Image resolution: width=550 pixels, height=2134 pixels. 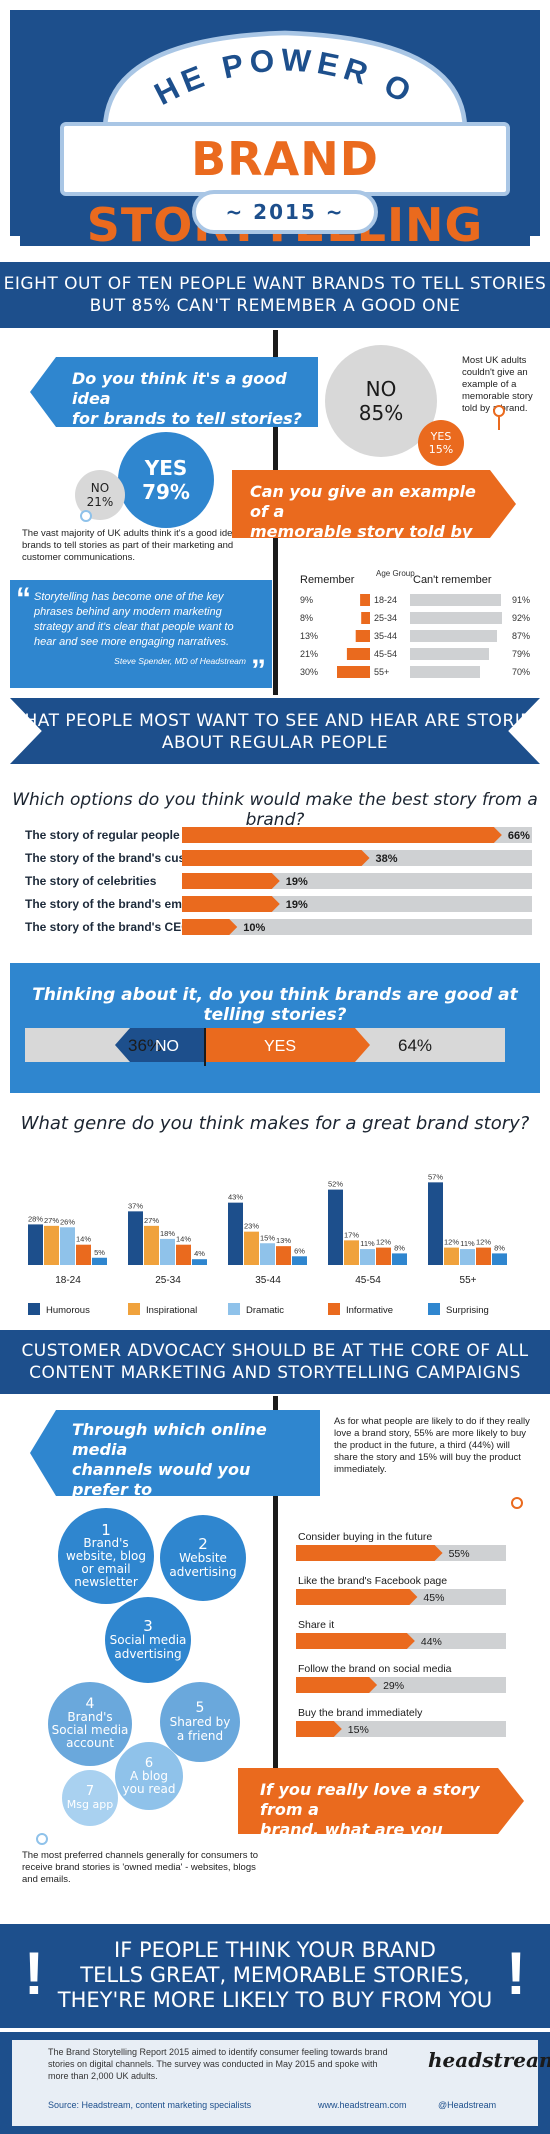 I want to click on final-line1: IF PEOPLE THINK YOUR BRAND, so click(x=275, y=1950).